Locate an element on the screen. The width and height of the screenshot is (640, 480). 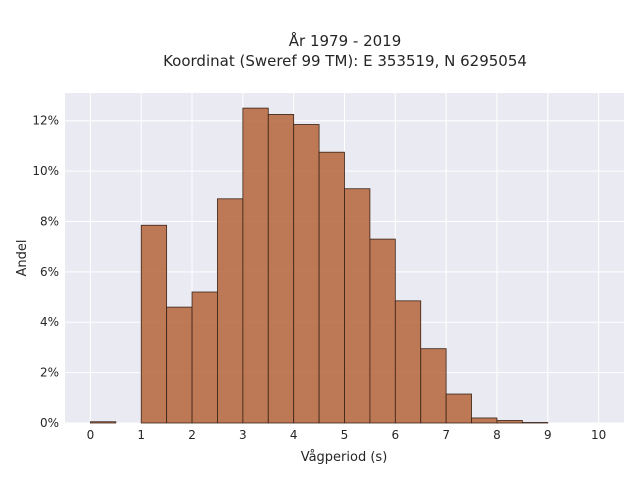
y-axis-ticks: 0% 2% 4% 6% 8% 10% 12% is located at coordinates (45, 272).